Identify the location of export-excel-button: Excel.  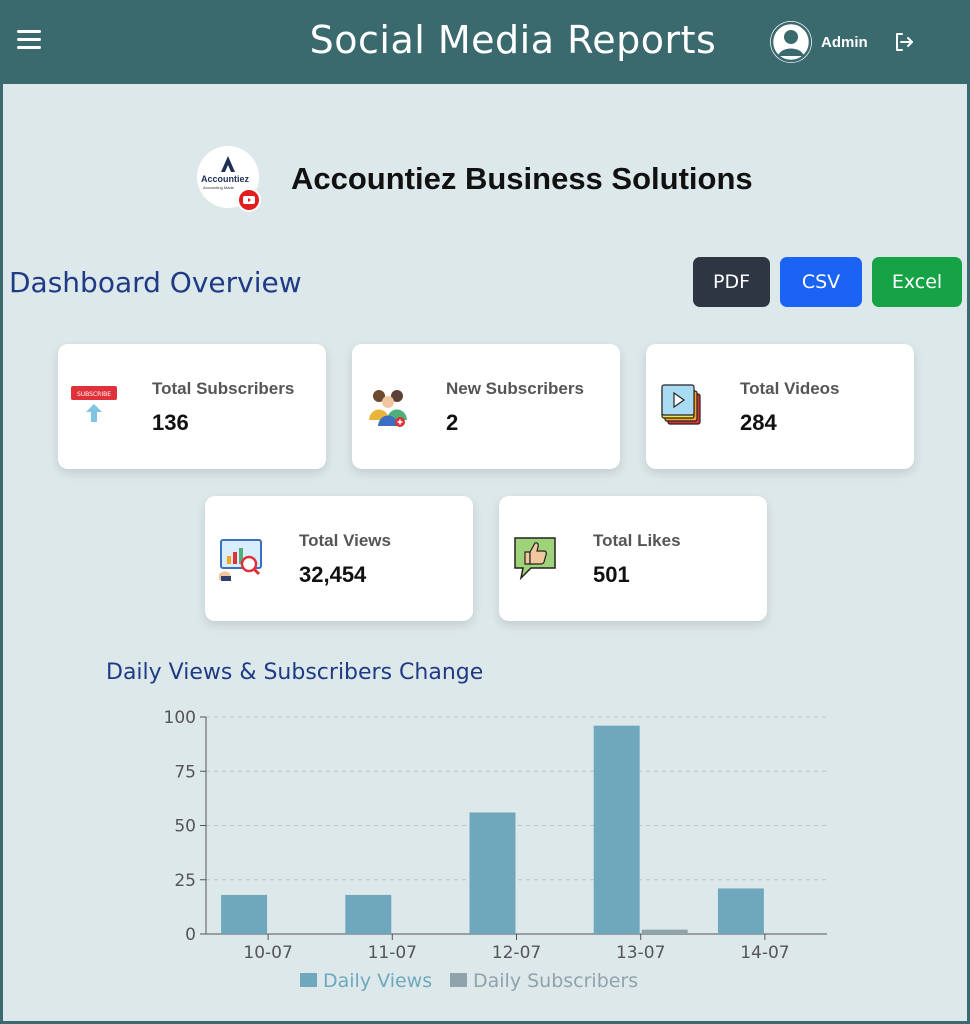
(917, 282).